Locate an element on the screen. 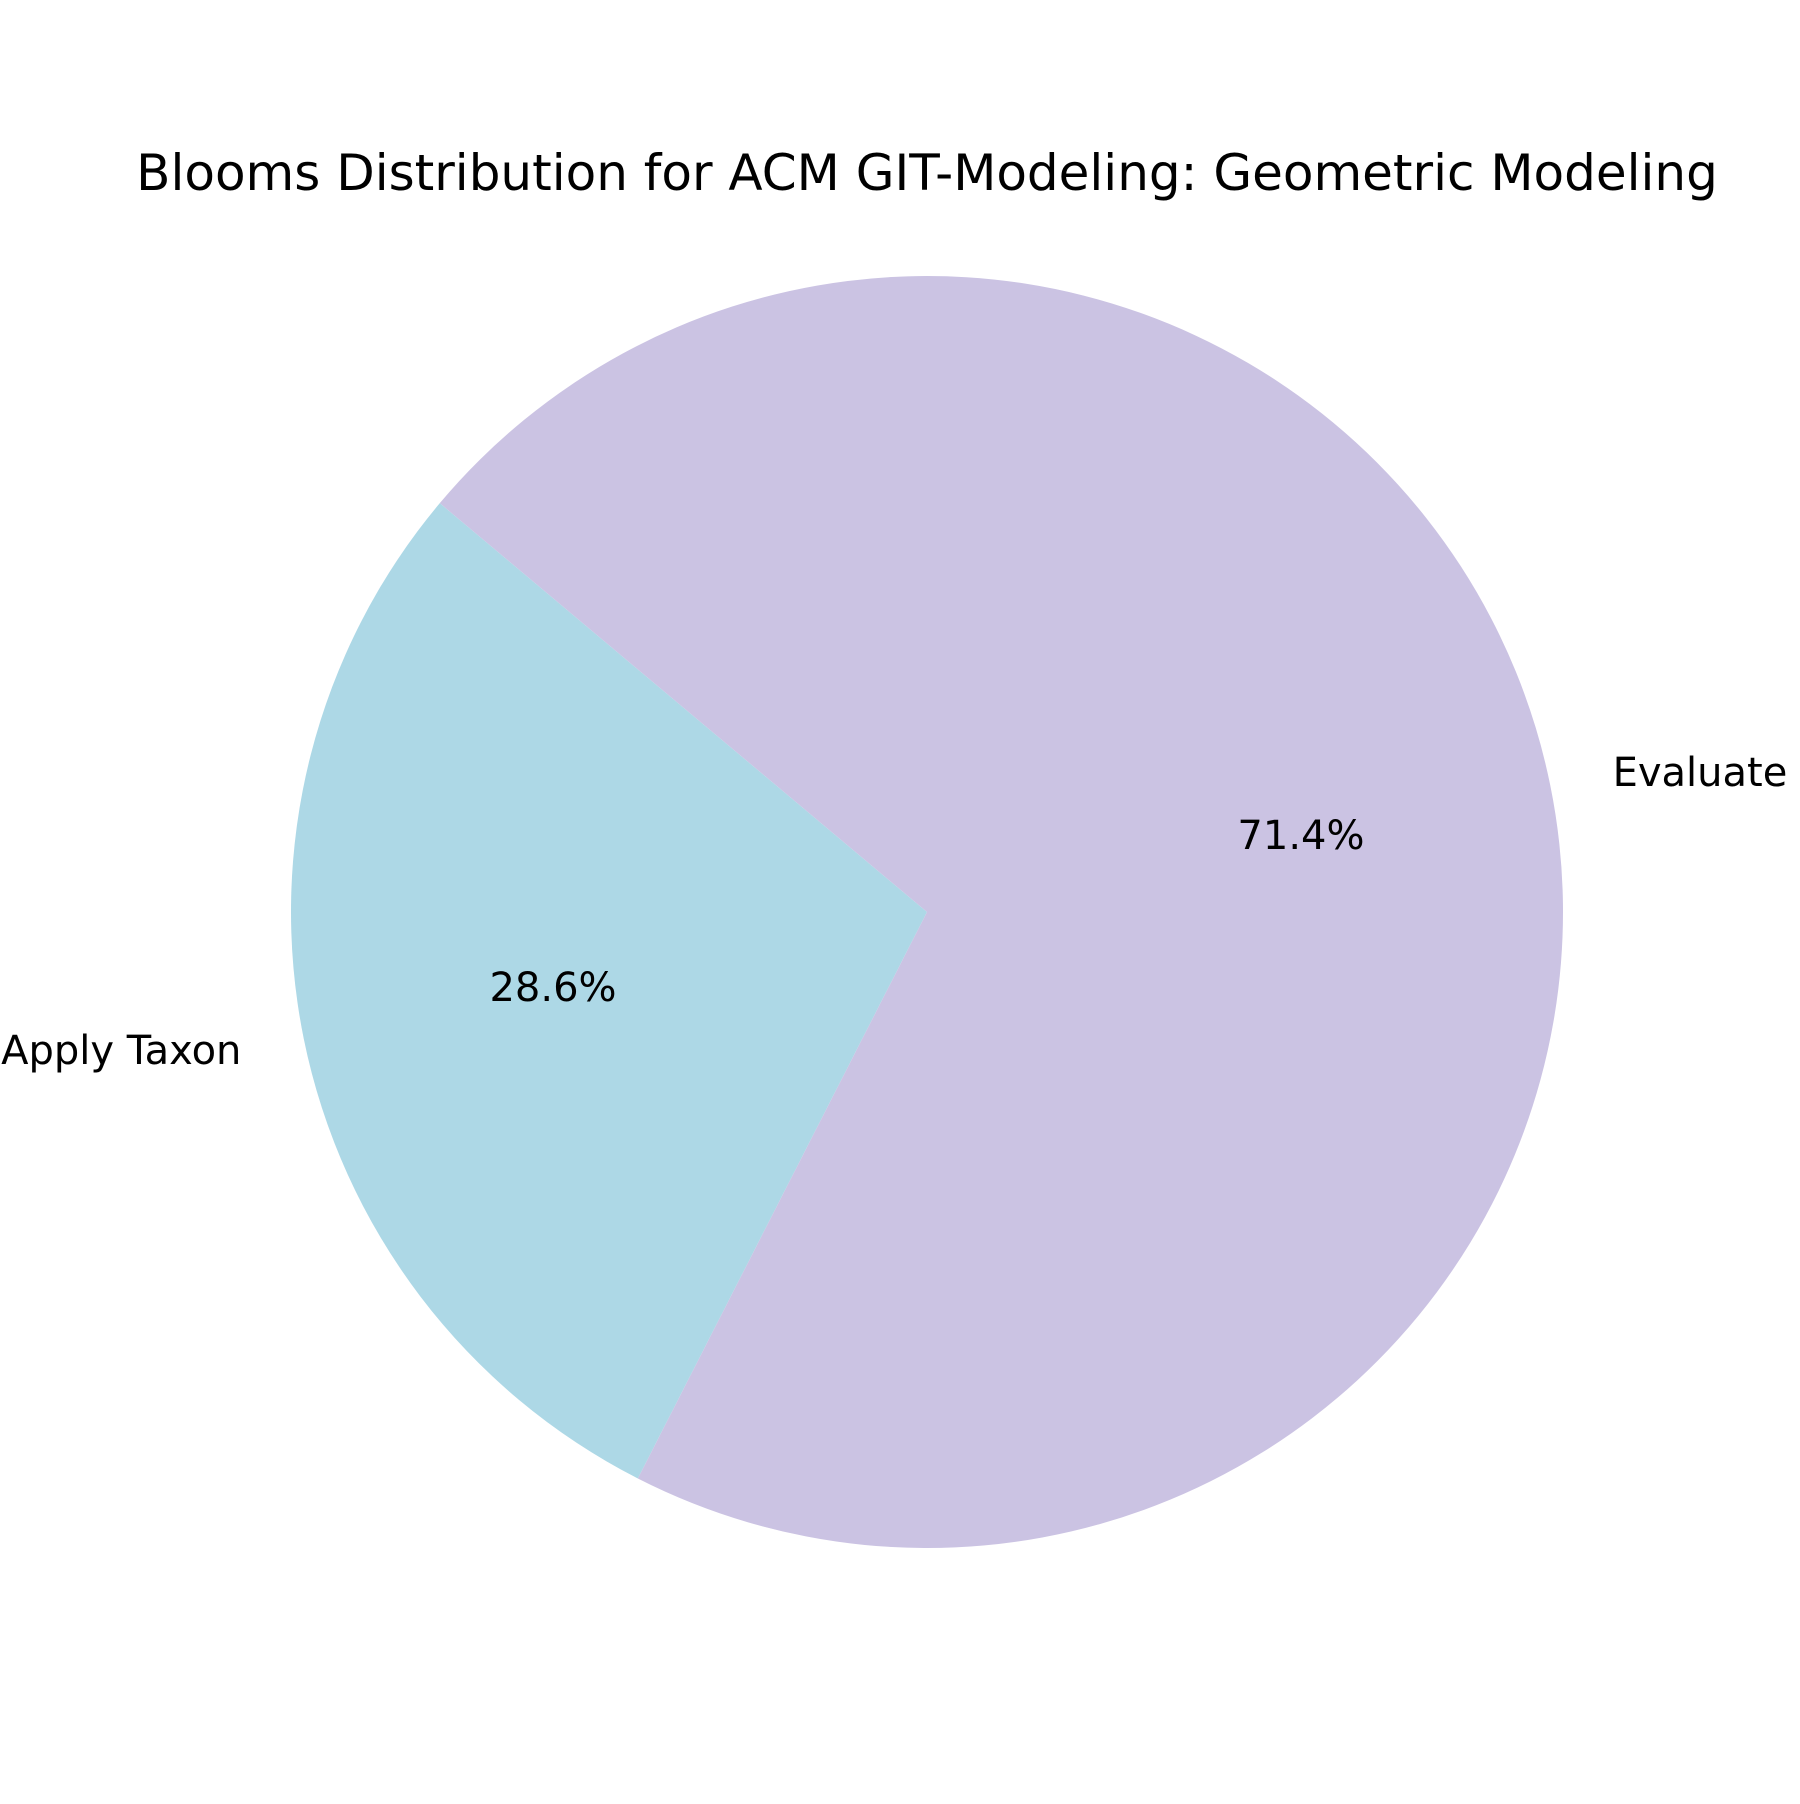 This screenshot has width=1800, height=1804. pie-slice-label: Apply Taxon is located at coordinates (121, 1051).